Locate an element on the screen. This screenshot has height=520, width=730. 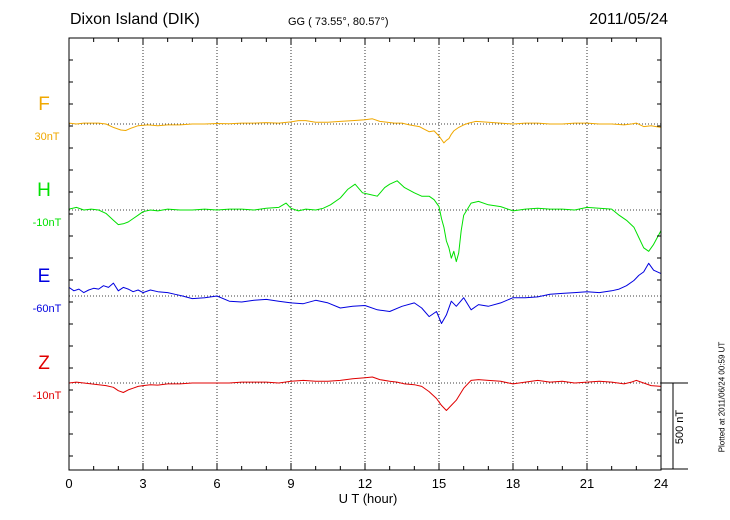
plotted-timestamp: Plotted at 2011/06/24 00:59 UT is located at coordinates (722, 397).